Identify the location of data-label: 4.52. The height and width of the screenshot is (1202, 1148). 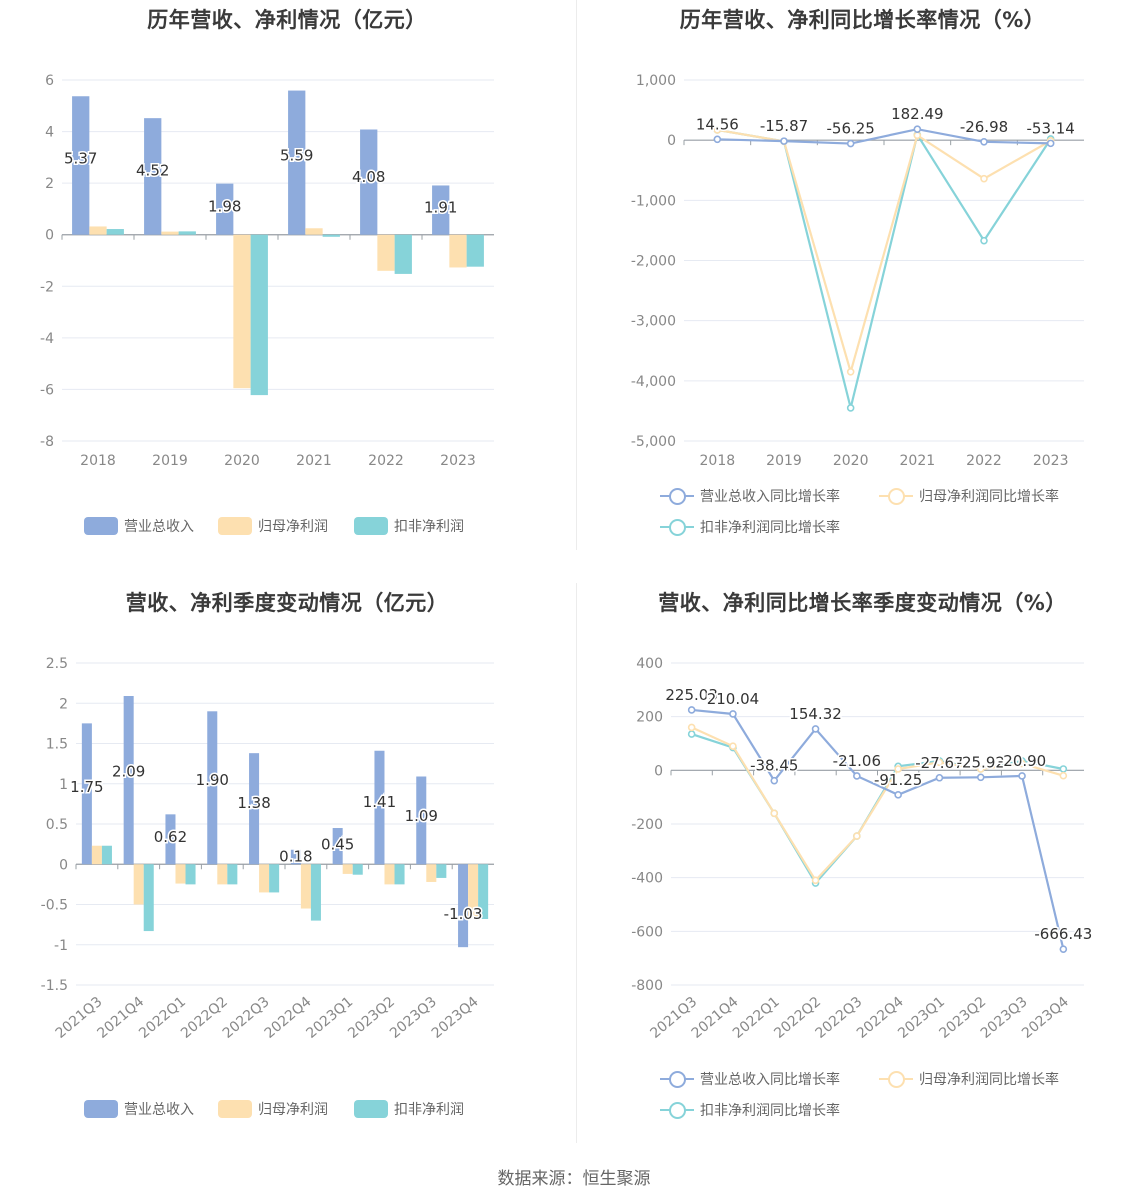
(152, 171).